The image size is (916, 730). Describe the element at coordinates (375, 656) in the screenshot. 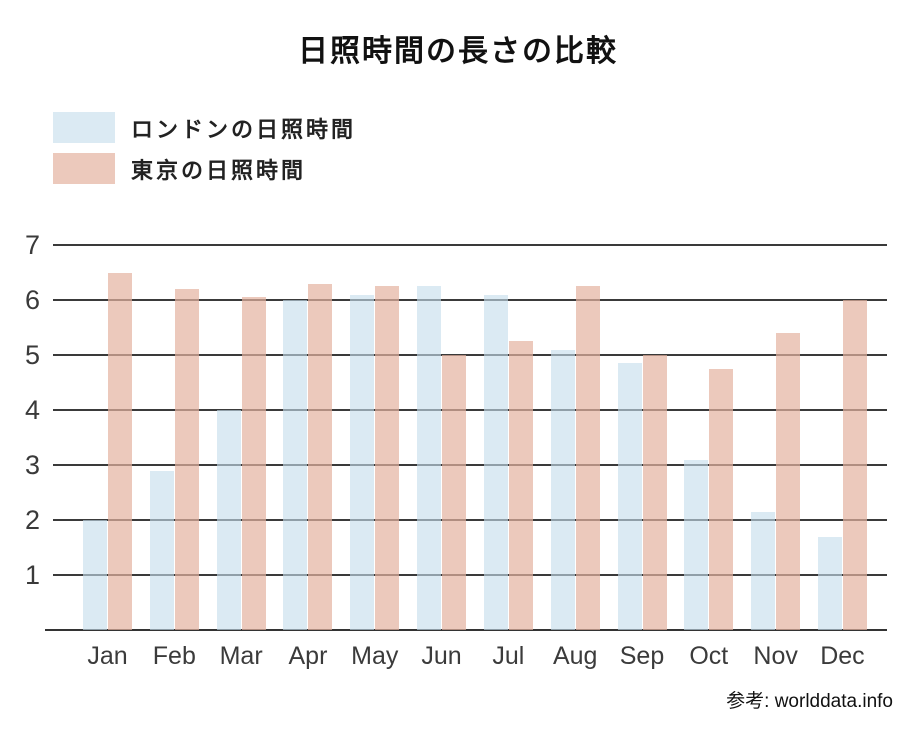

I see `x-axis-label-may: May` at that location.